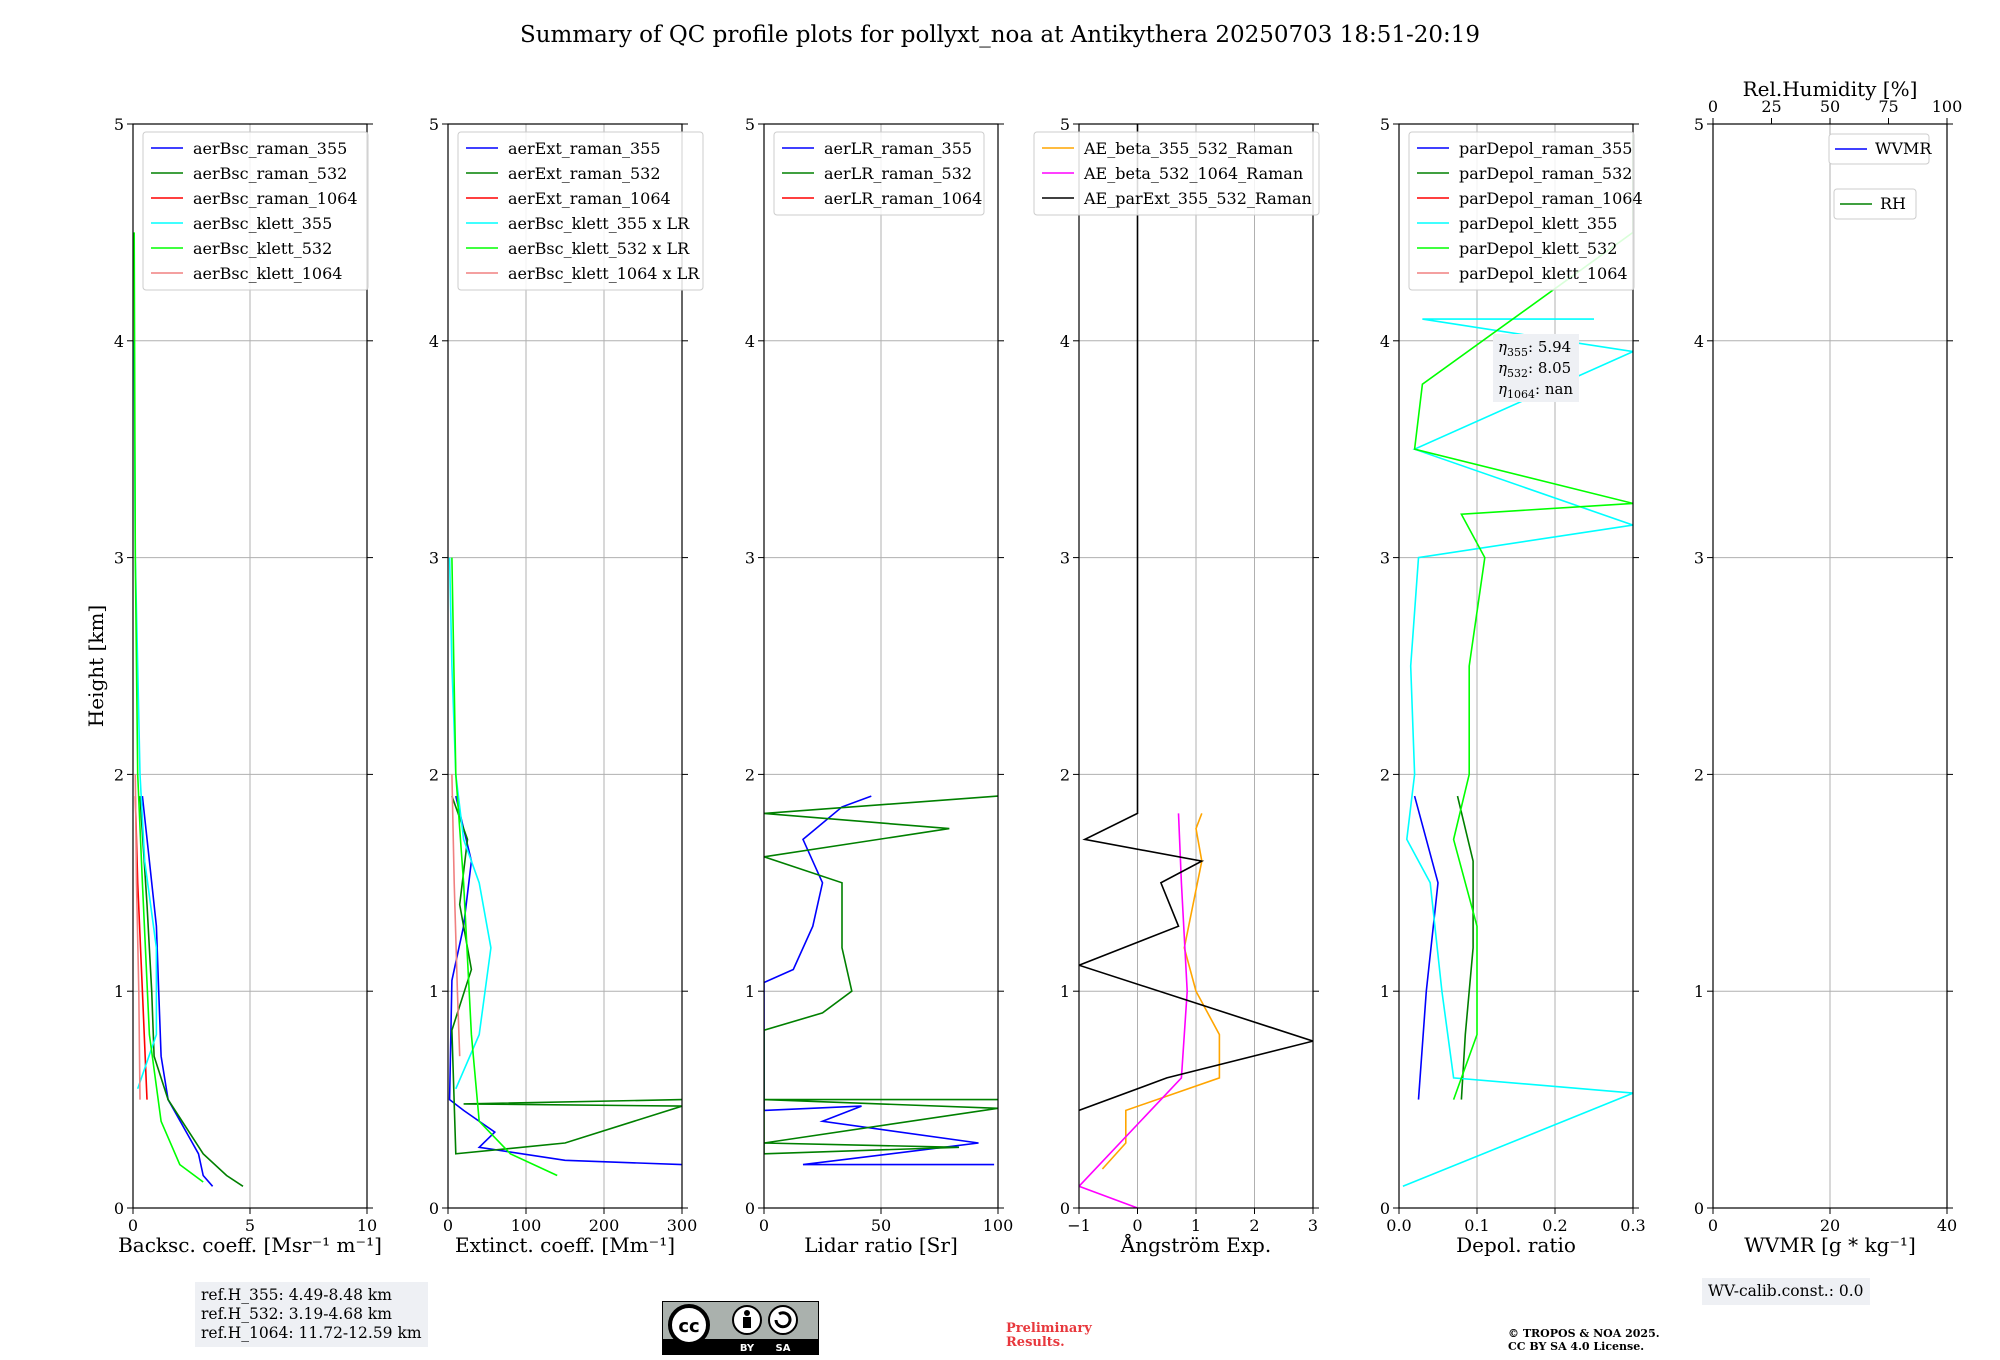  What do you see at coordinates (296, 1314) in the screenshot?
I see `ref-height-532: ref.H_532: 3.19-4.68 km` at bounding box center [296, 1314].